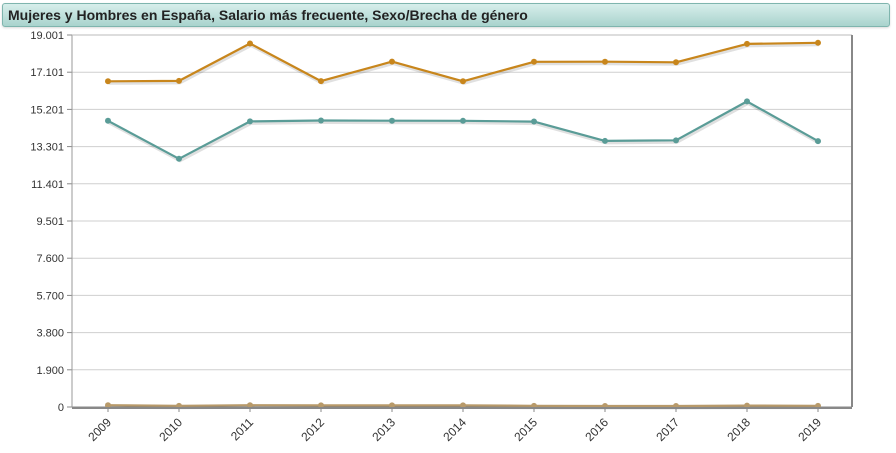 This screenshot has height=453, width=896. Describe the element at coordinates (170, 429) in the screenshot. I see `x-tick-label: 2010` at that location.